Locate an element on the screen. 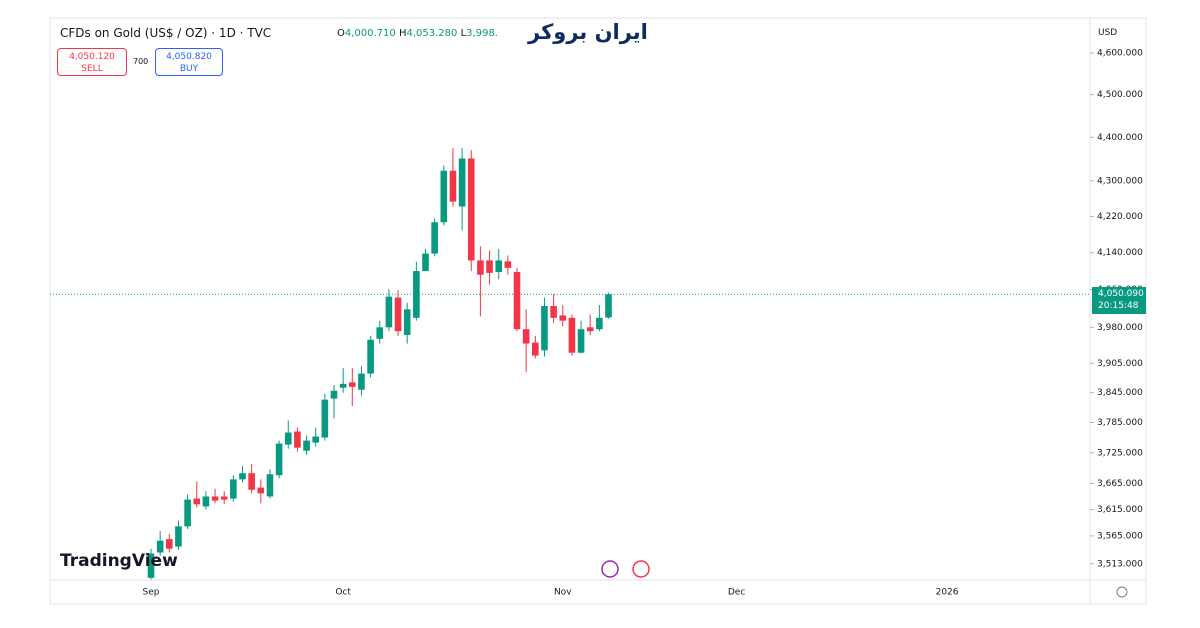  y-tick-label: 4,600.000 is located at coordinates (1120, 54).